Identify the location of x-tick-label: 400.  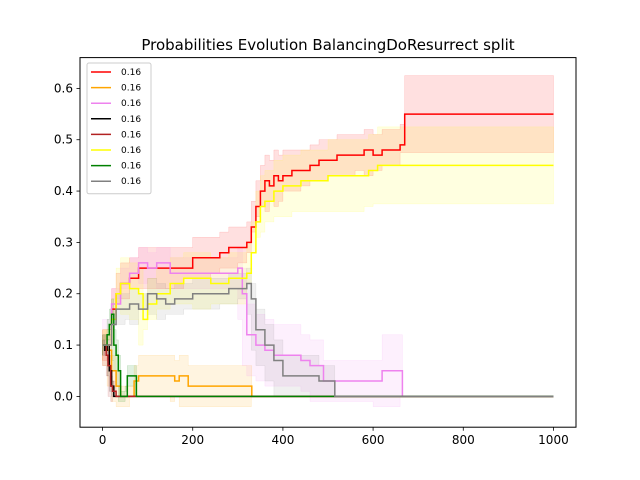
(282, 440).